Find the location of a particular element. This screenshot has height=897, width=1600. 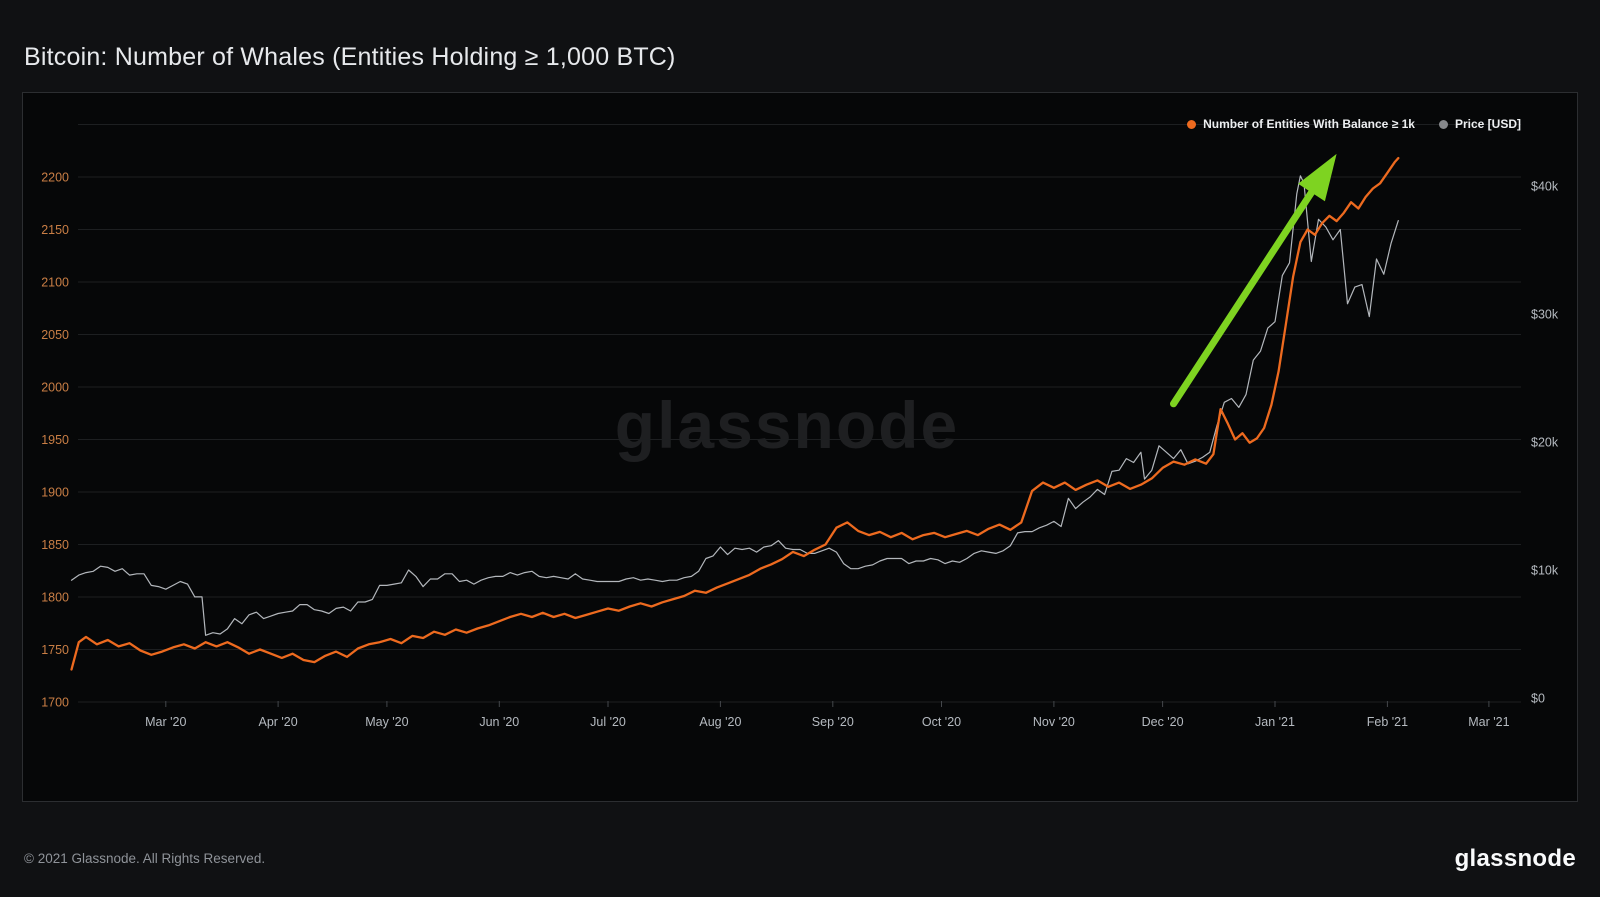

legend-item-price: Price [USD] is located at coordinates (1479, 124).